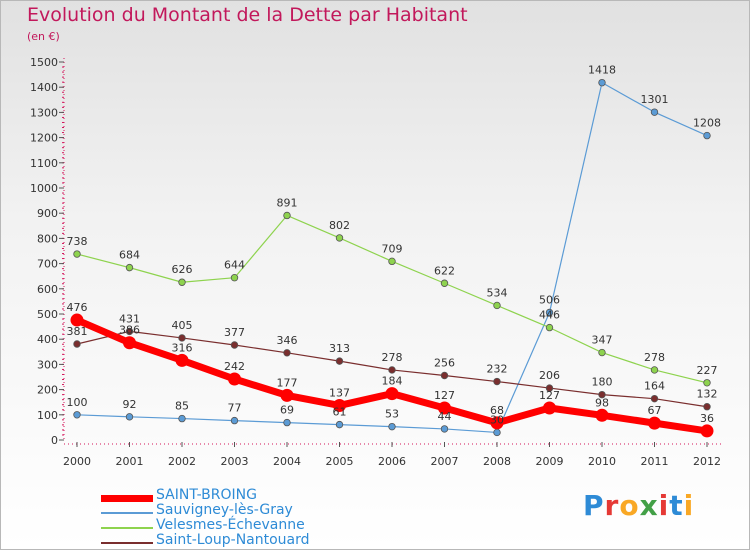  I want to click on data-label: 44, so click(445, 416).